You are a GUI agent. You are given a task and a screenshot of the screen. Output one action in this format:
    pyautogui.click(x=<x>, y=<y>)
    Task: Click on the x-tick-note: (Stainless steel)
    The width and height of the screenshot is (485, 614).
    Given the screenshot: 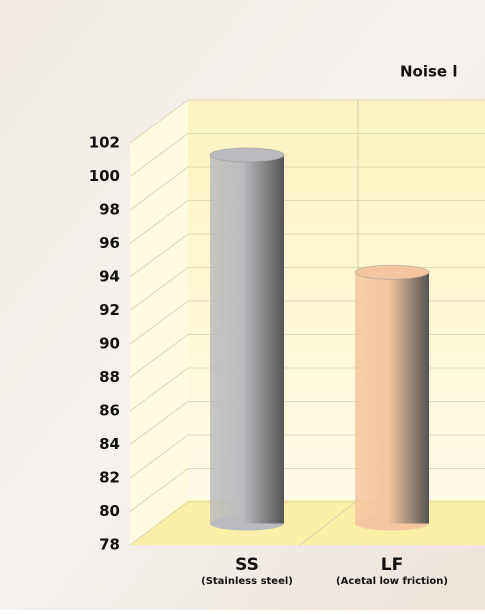 What is the action you would take?
    pyautogui.click(x=247, y=581)
    